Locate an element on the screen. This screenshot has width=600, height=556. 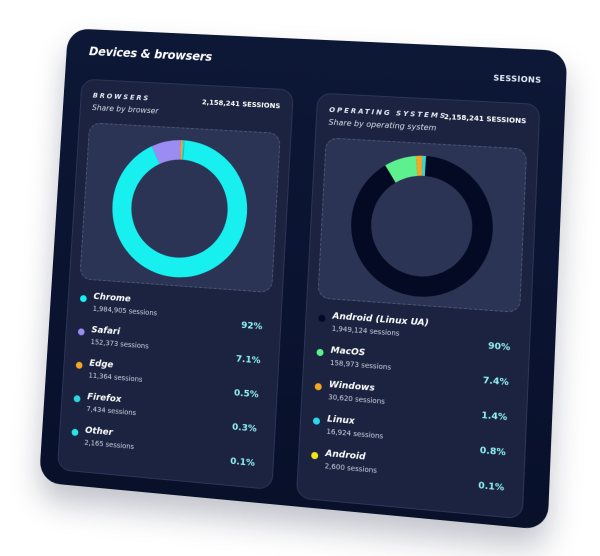
legend-pct: 7.1% is located at coordinates (248, 360).